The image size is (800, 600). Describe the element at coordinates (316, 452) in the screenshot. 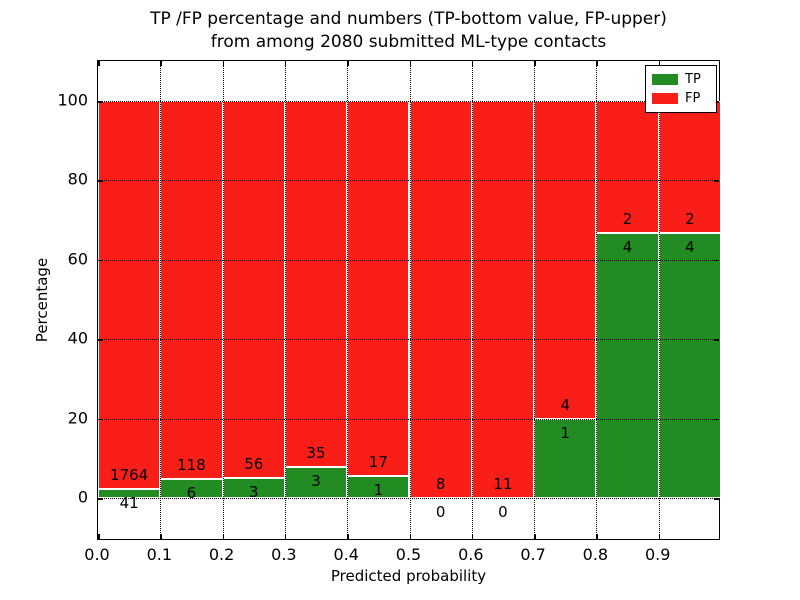

I see `bar-label-fp-3: 35` at that location.